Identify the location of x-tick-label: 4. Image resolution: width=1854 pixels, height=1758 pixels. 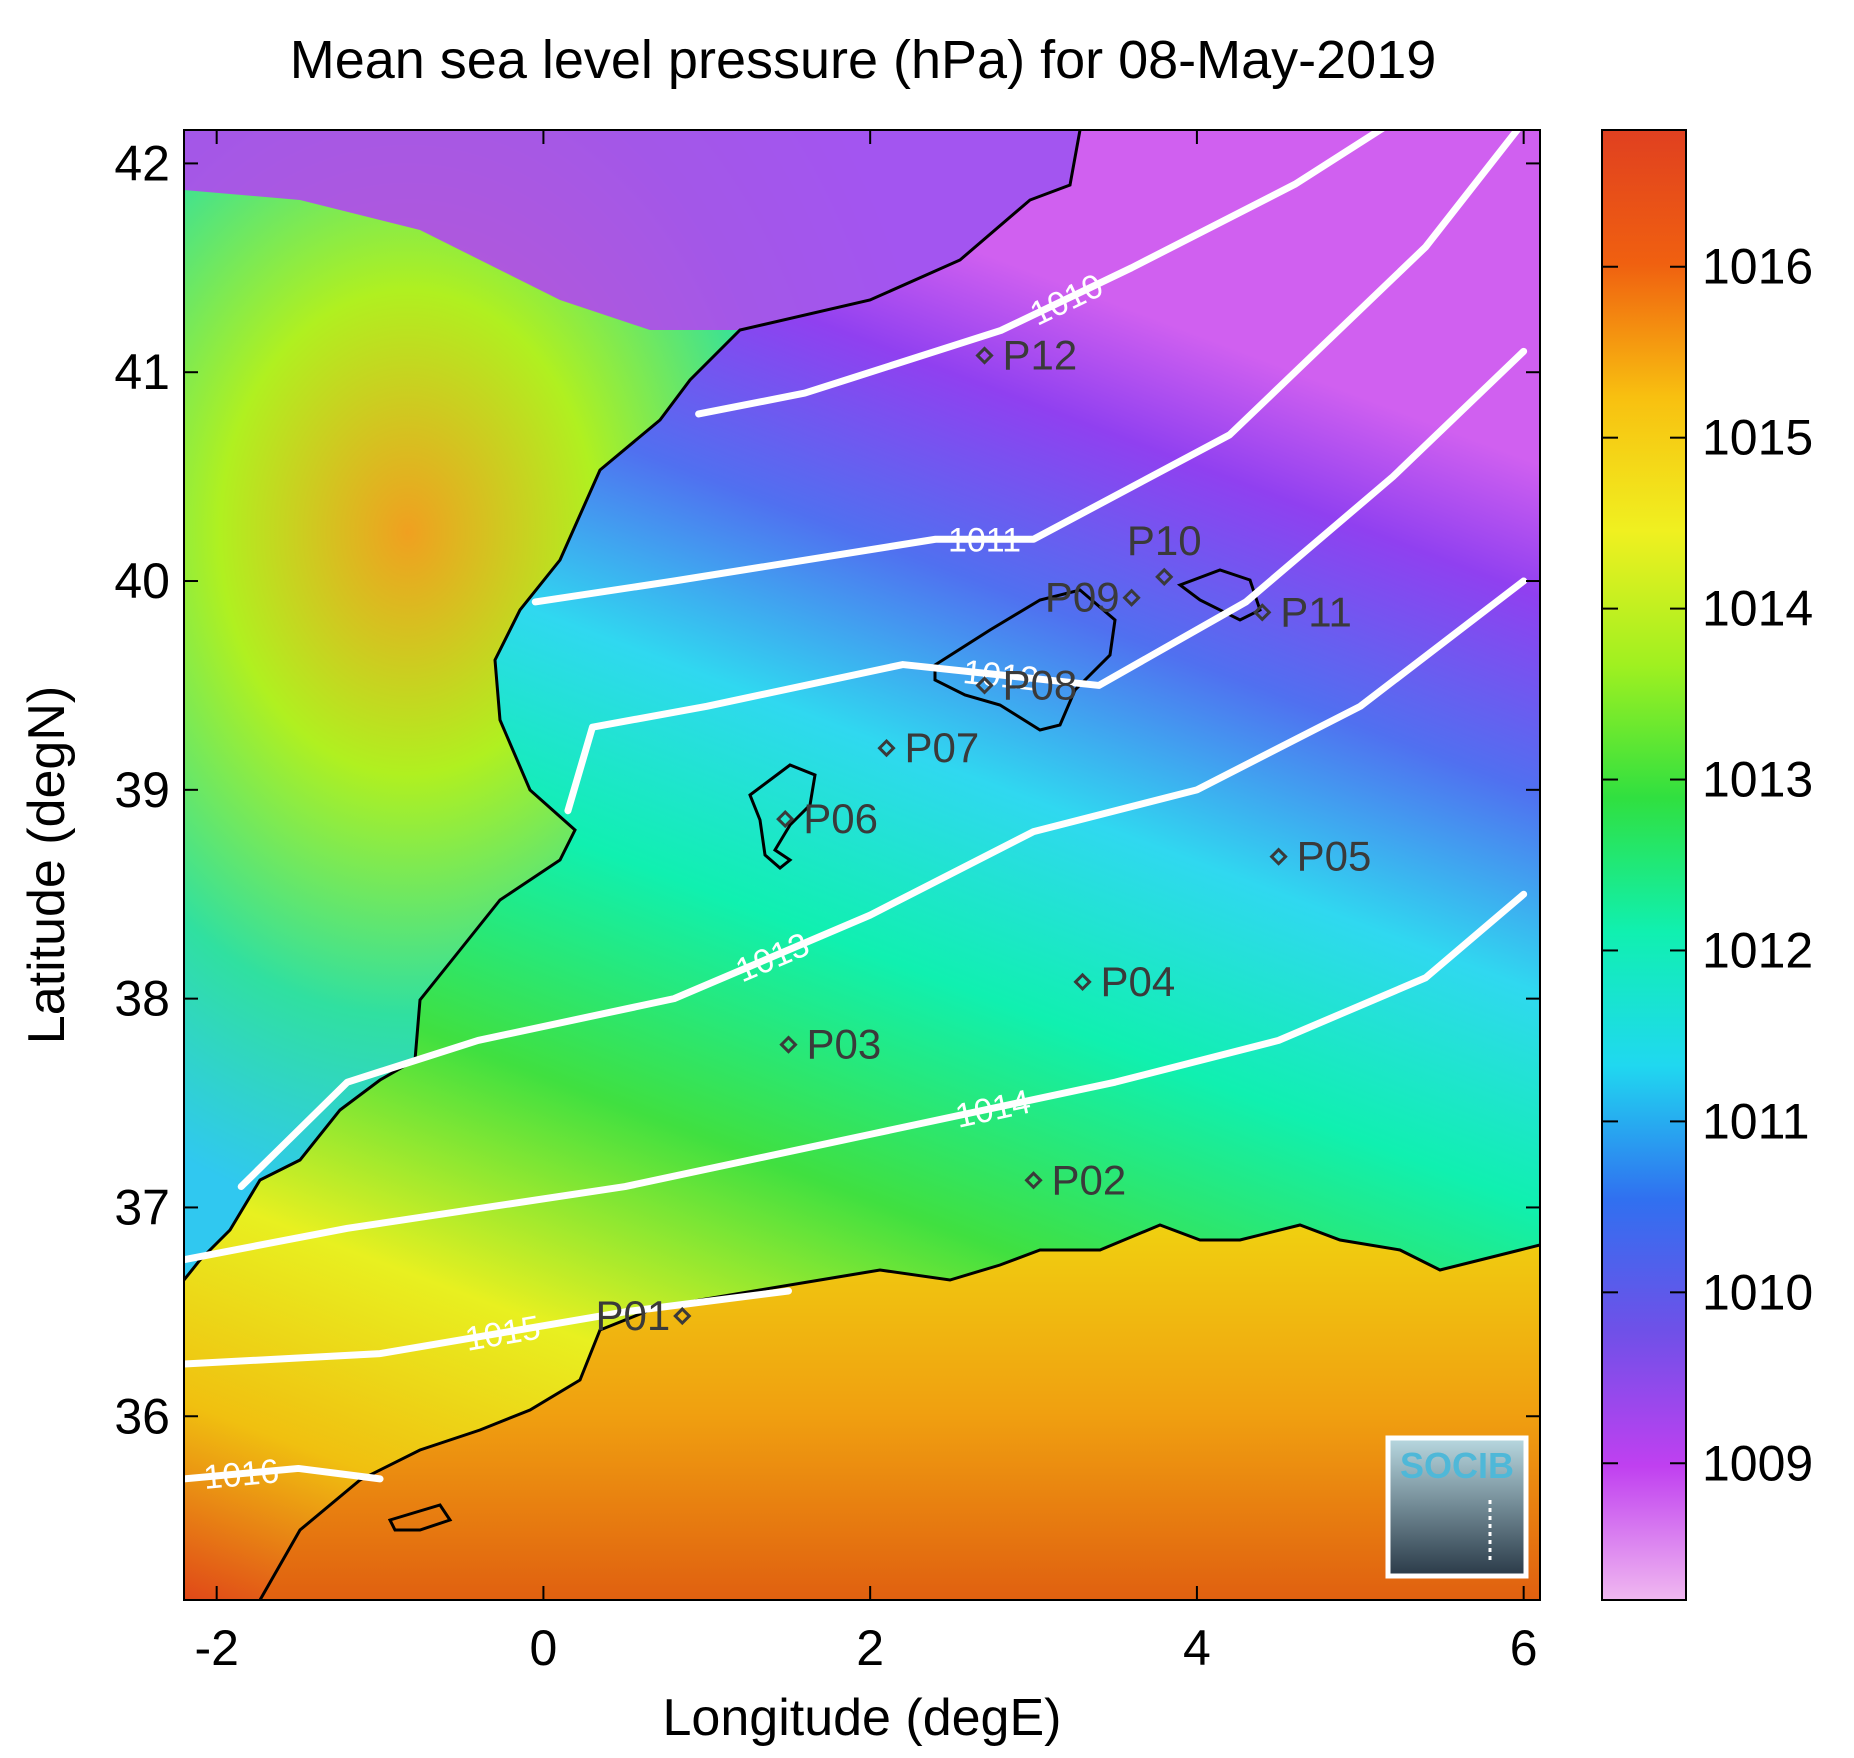
(1197, 1648).